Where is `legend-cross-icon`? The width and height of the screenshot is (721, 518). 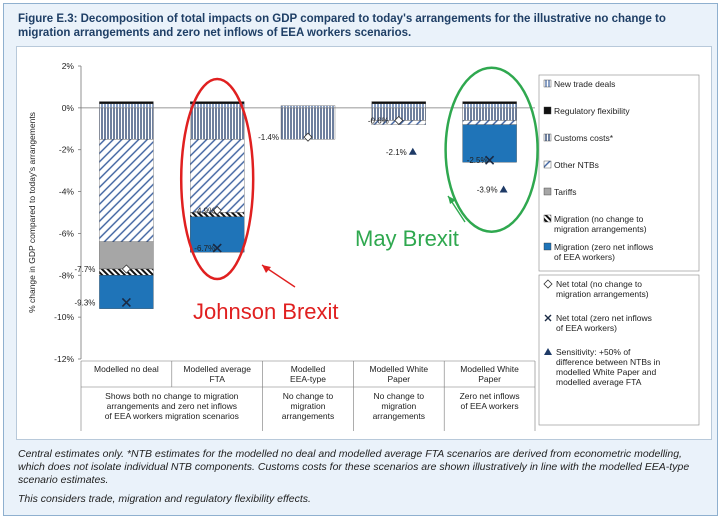
legend-cross-icon is located at coordinates (548, 318).